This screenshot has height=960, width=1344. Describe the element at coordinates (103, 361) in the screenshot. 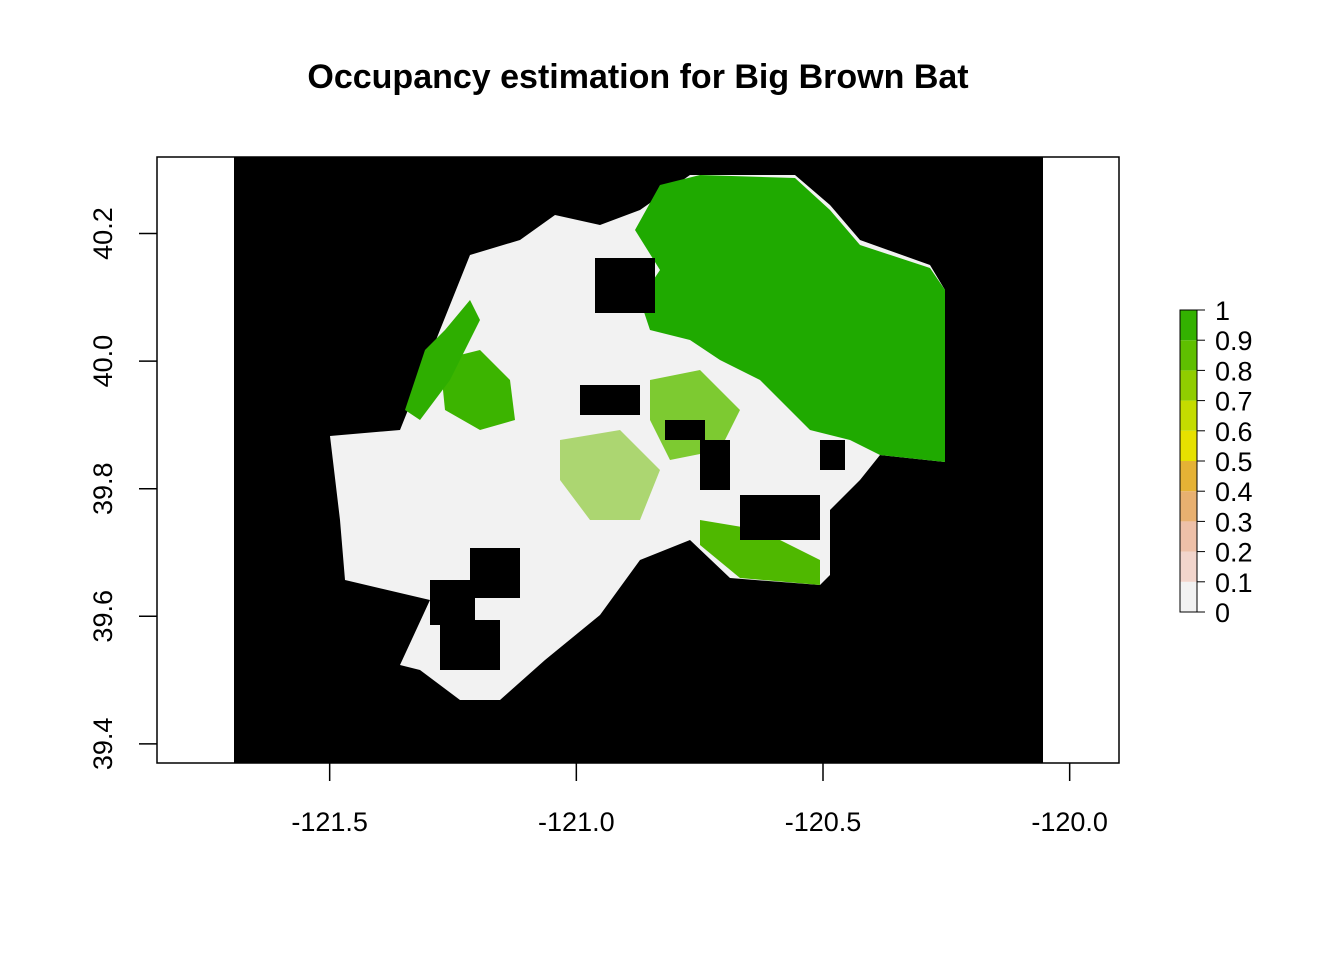

I see `y-tick-label: 40.0` at that location.